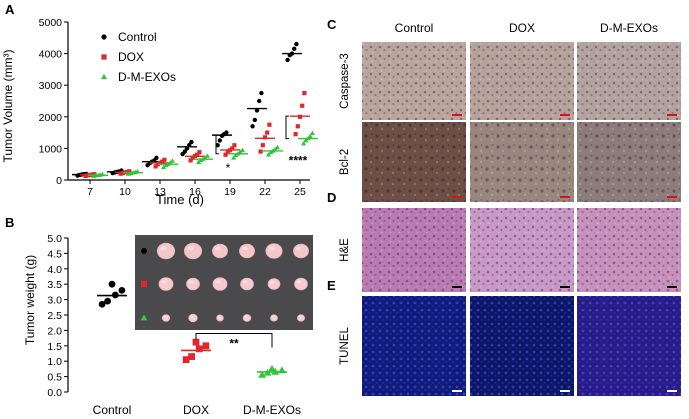 This screenshot has width=689, height=419. Describe the element at coordinates (345, 250) in the screenshot. I see `histology-row-label: H&E` at that location.